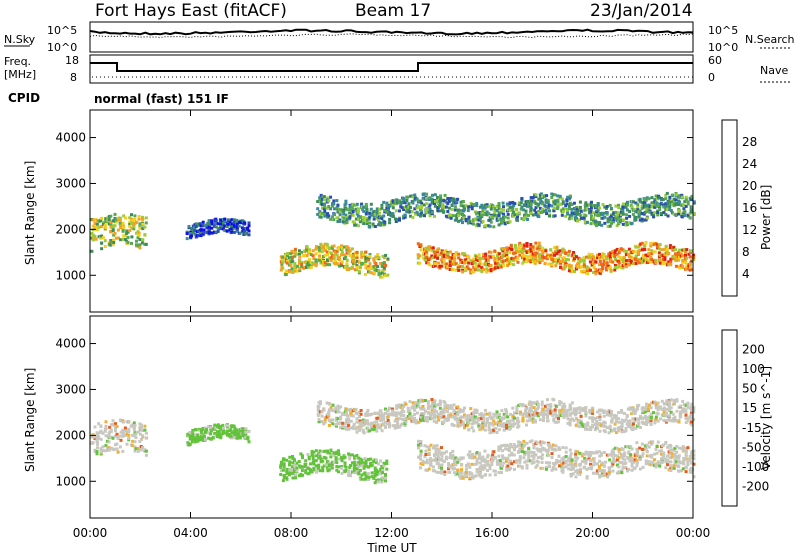  I want to click on y-tick-label: 4000, so click(70, 138).